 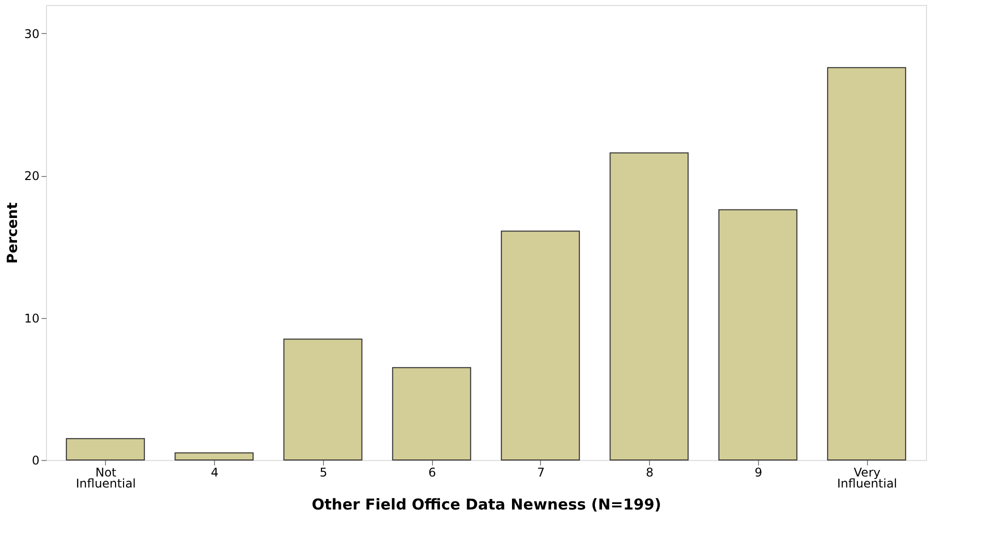 What do you see at coordinates (106, 478) in the screenshot?
I see `x-tick-label: Not Influential` at bounding box center [106, 478].